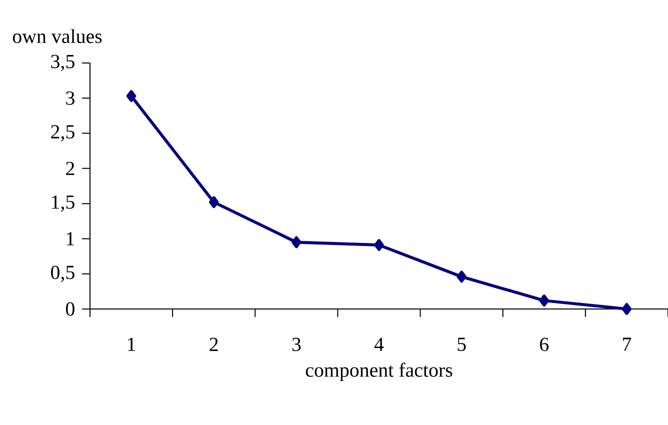 Image resolution: width=668 pixels, height=425 pixels. Describe the element at coordinates (296, 345) in the screenshot. I see `x-tick-label: 3` at that location.